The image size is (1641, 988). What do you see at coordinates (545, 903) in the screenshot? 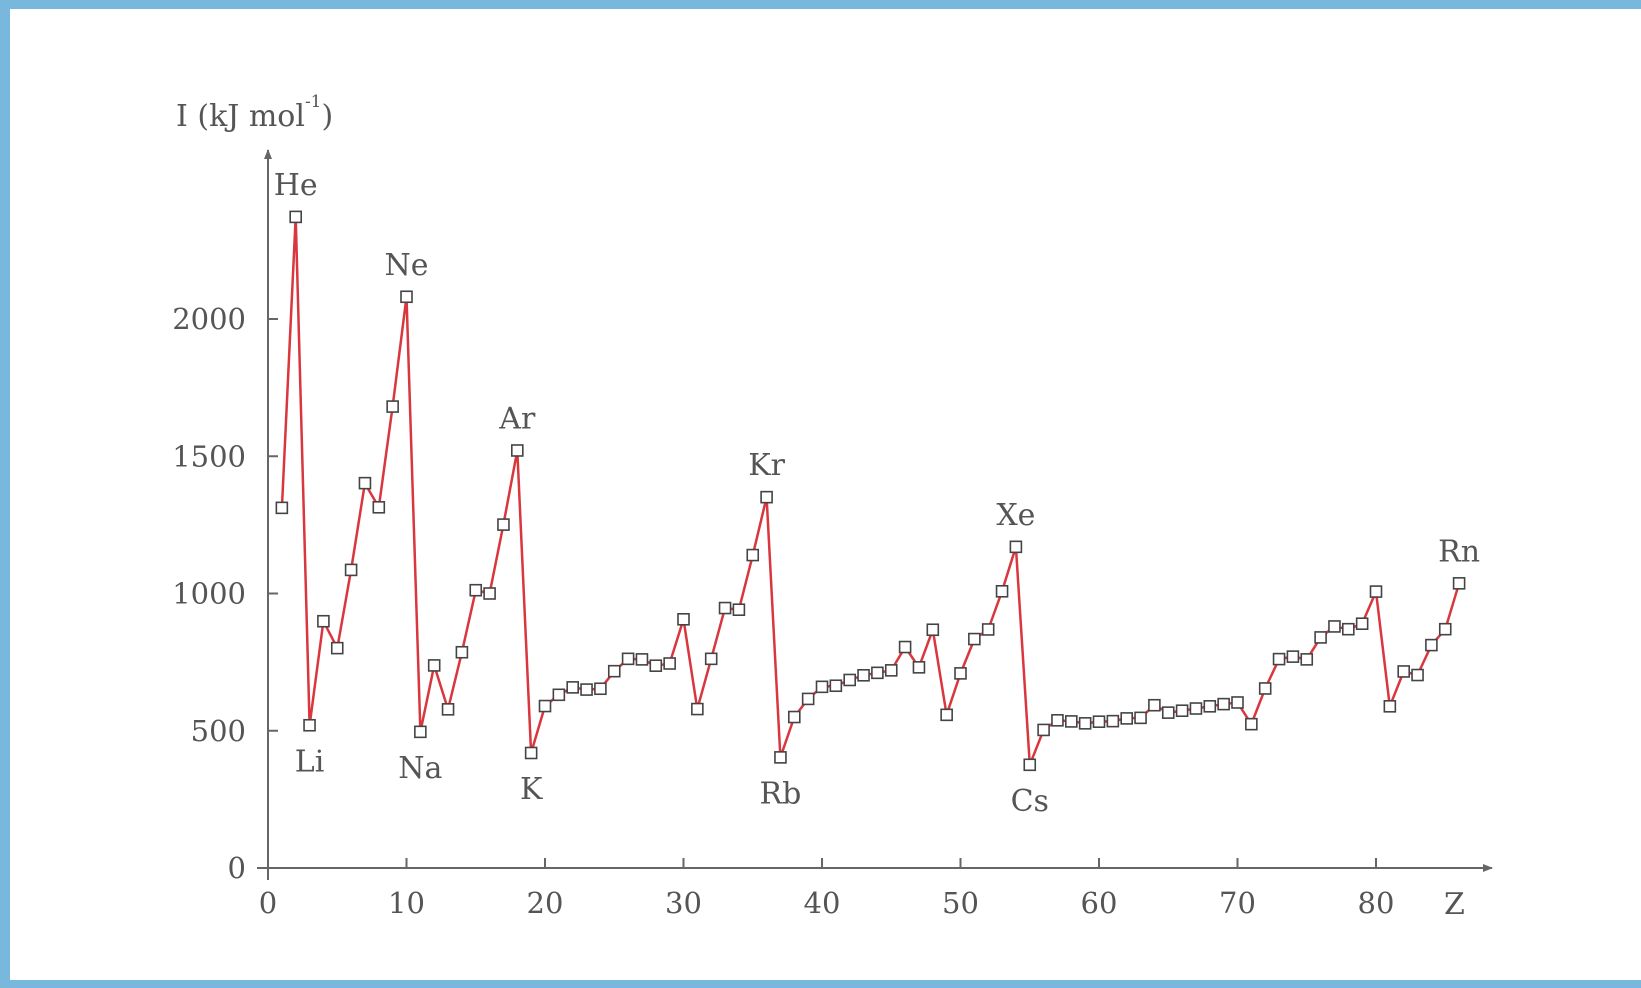
I see `x-tick-label: 20` at bounding box center [545, 903].